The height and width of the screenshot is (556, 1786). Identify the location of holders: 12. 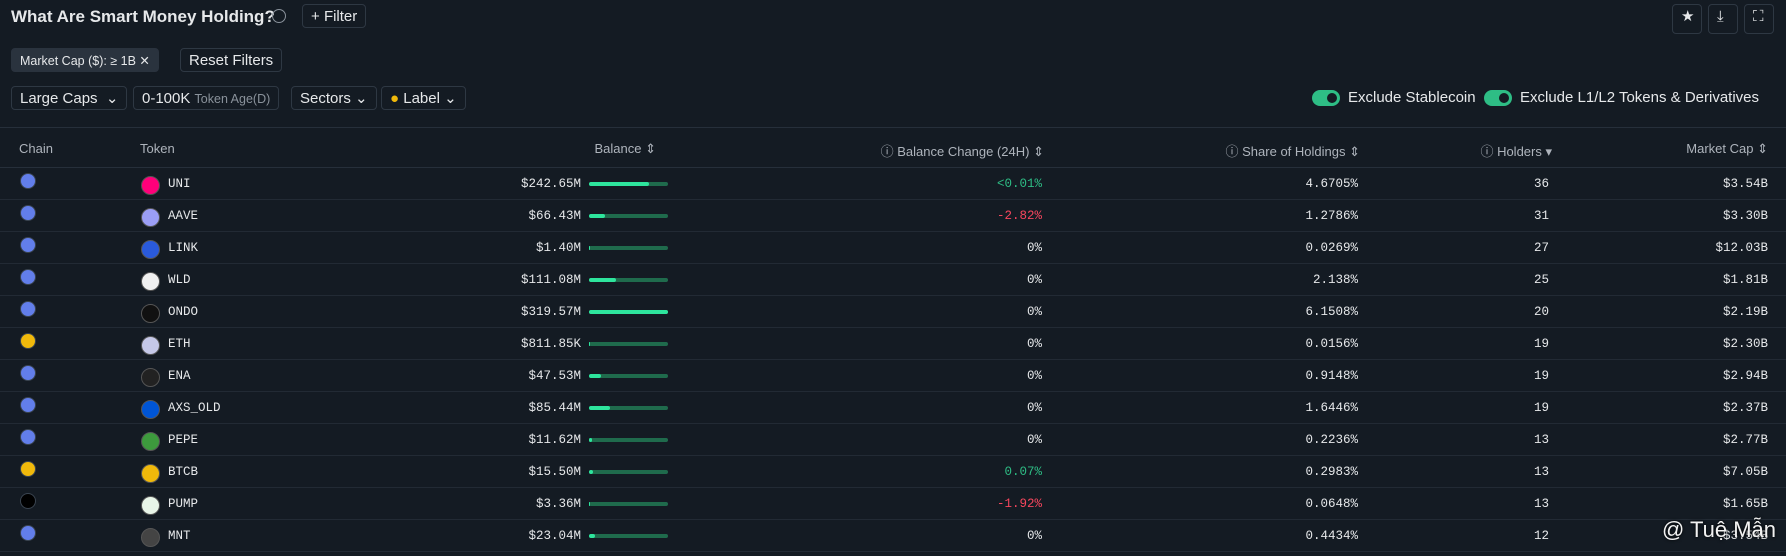
(1541, 536).